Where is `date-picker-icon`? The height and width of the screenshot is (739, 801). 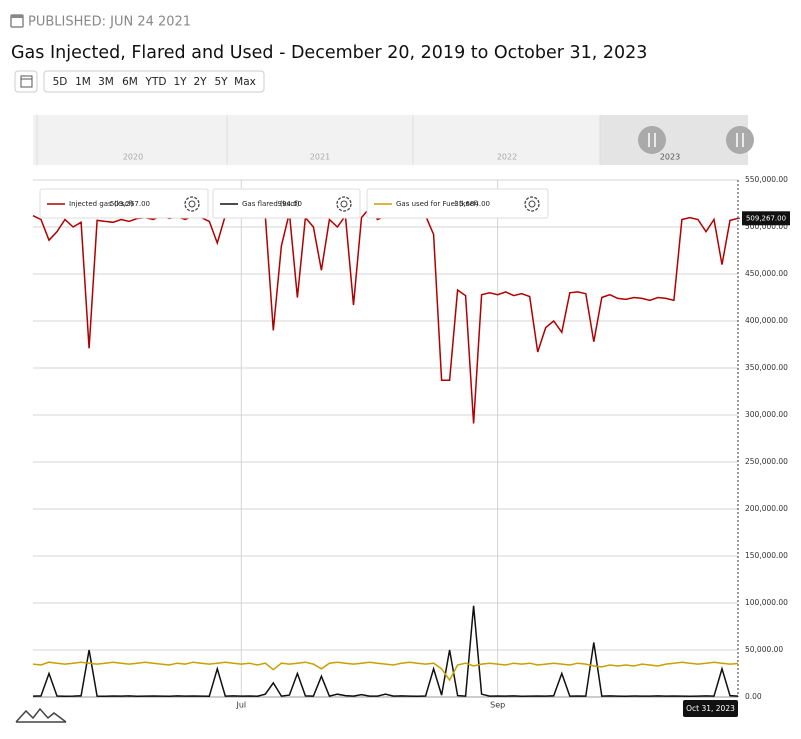 date-picker-icon is located at coordinates (26, 81).